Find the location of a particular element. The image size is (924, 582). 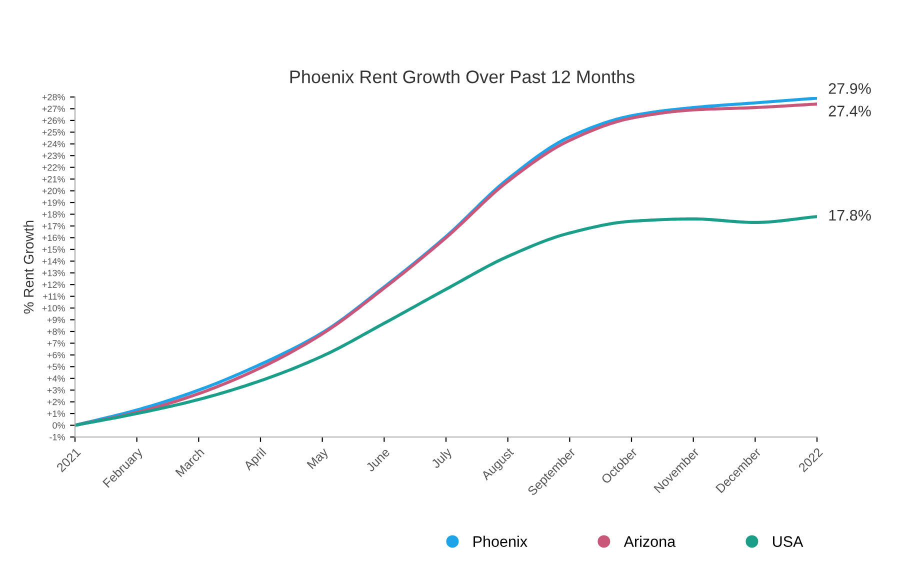

y-tick-label: +5% is located at coordinates (56, 367).